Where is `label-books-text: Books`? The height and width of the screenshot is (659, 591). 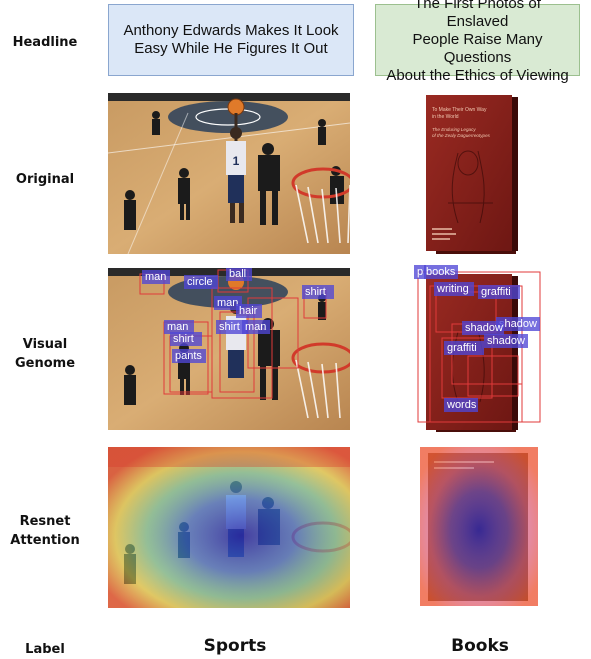 label-books-text: Books is located at coordinates (480, 646).